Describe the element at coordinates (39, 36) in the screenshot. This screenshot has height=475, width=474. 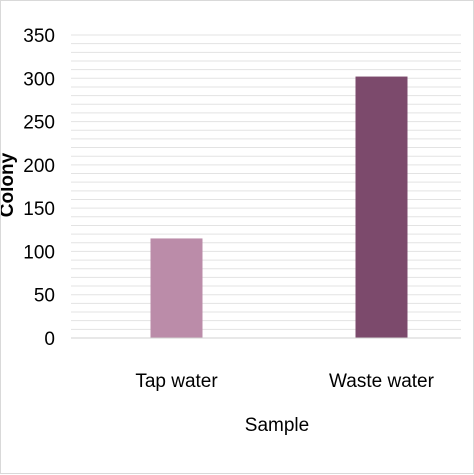
I see `y-tick-label: 350` at that location.